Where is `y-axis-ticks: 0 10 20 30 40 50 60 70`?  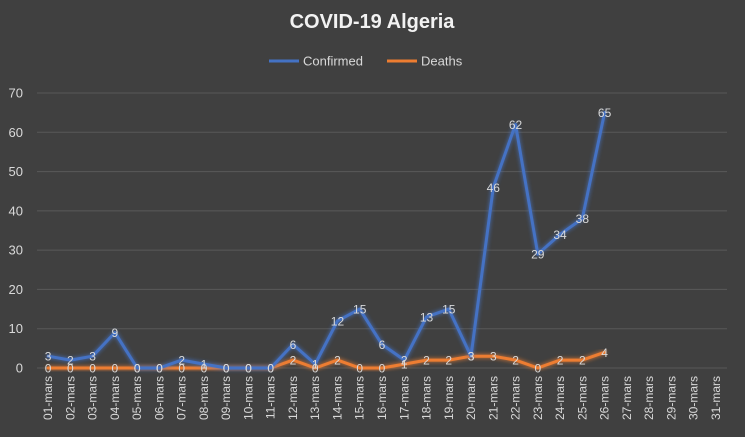
y-axis-ticks: 0 10 20 30 40 50 60 70 is located at coordinates (16, 231).